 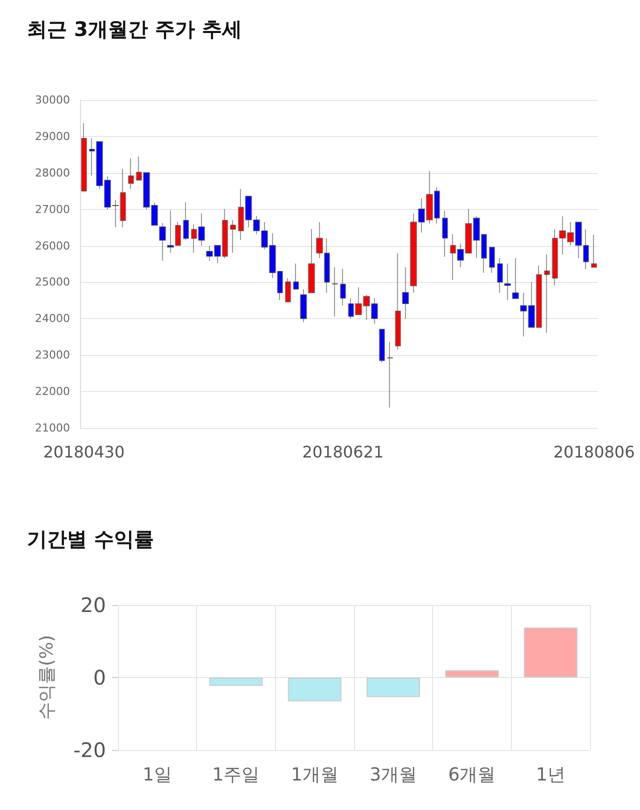 What do you see at coordinates (52, 428) in the screenshot?
I see `y-tick-label: 21000` at bounding box center [52, 428].